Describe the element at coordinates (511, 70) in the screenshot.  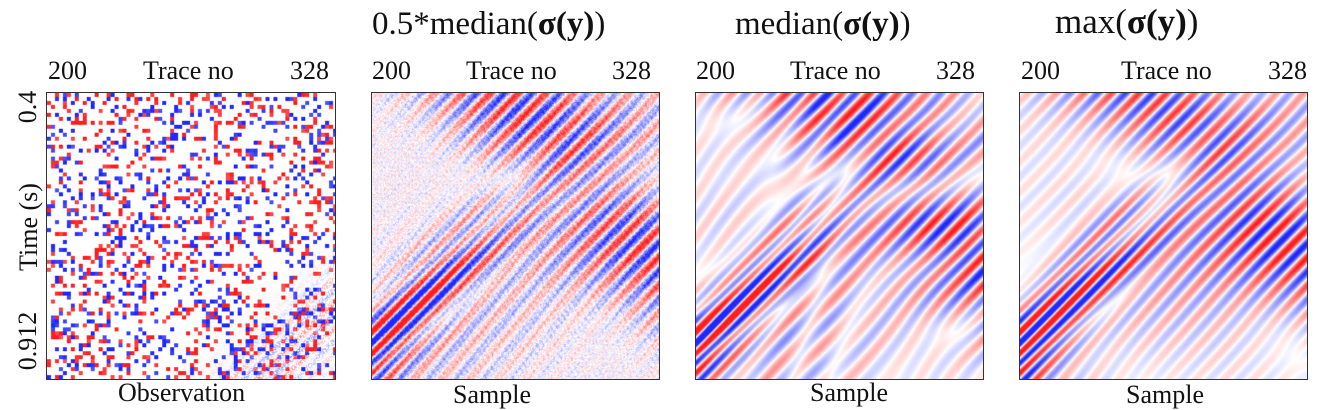
I see `x-axis-label-2: Trace no` at that location.